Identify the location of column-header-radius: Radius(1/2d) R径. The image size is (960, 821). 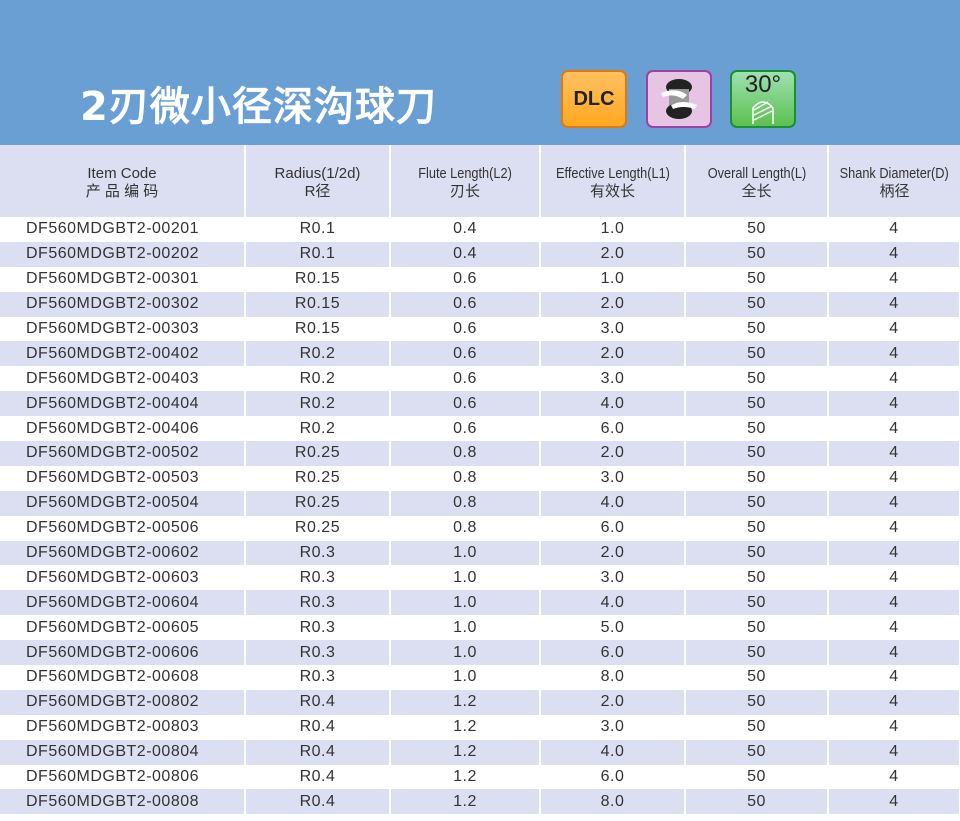
(318, 181).